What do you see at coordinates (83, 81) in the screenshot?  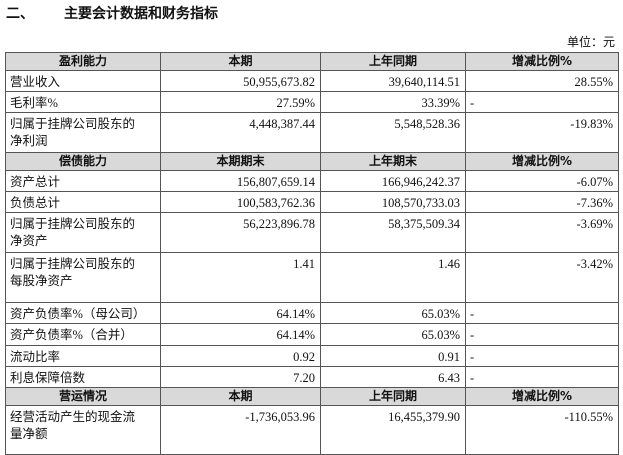 I see `row-label: 营业收入` at bounding box center [83, 81].